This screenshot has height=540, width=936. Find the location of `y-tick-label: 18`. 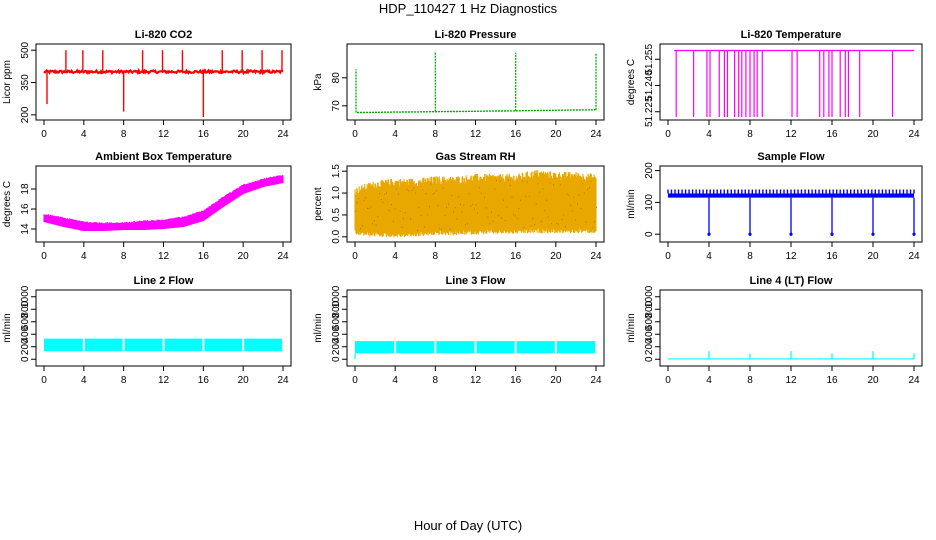

y-tick-label: 18 is located at coordinates (25, 189).